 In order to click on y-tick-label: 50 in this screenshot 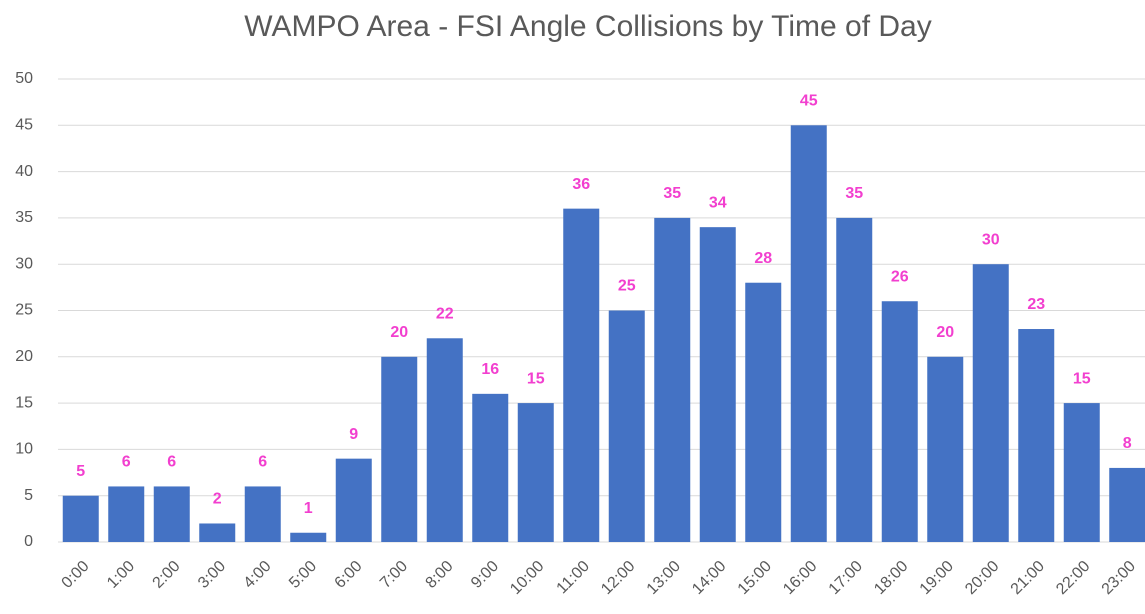, I will do `click(24, 78)`.